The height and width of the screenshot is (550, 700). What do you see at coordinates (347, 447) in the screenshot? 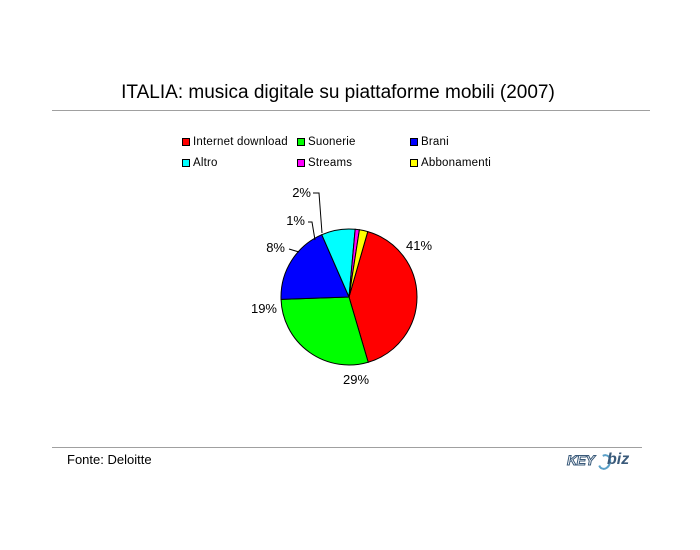
I see `footer-divider` at bounding box center [347, 447].